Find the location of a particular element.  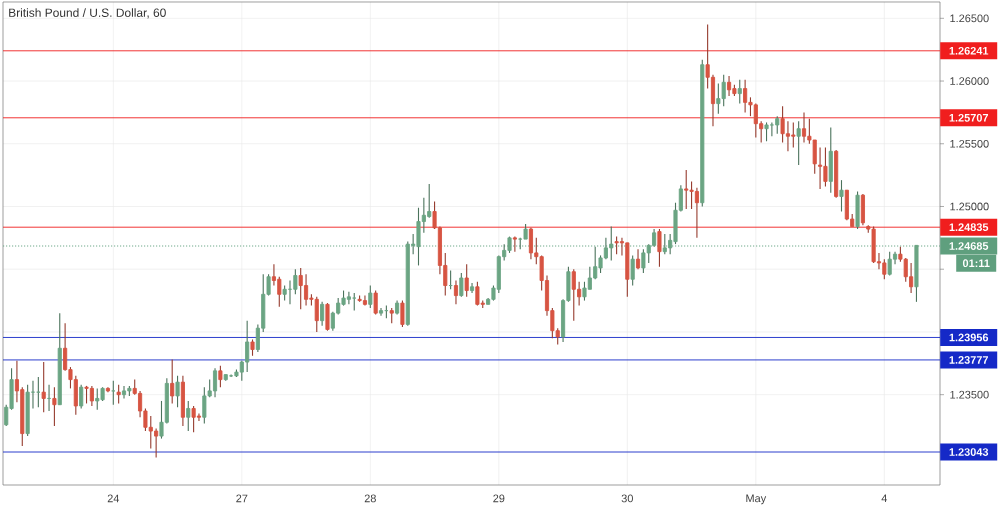

y-tick-label: 1.26000 is located at coordinates (969, 81).